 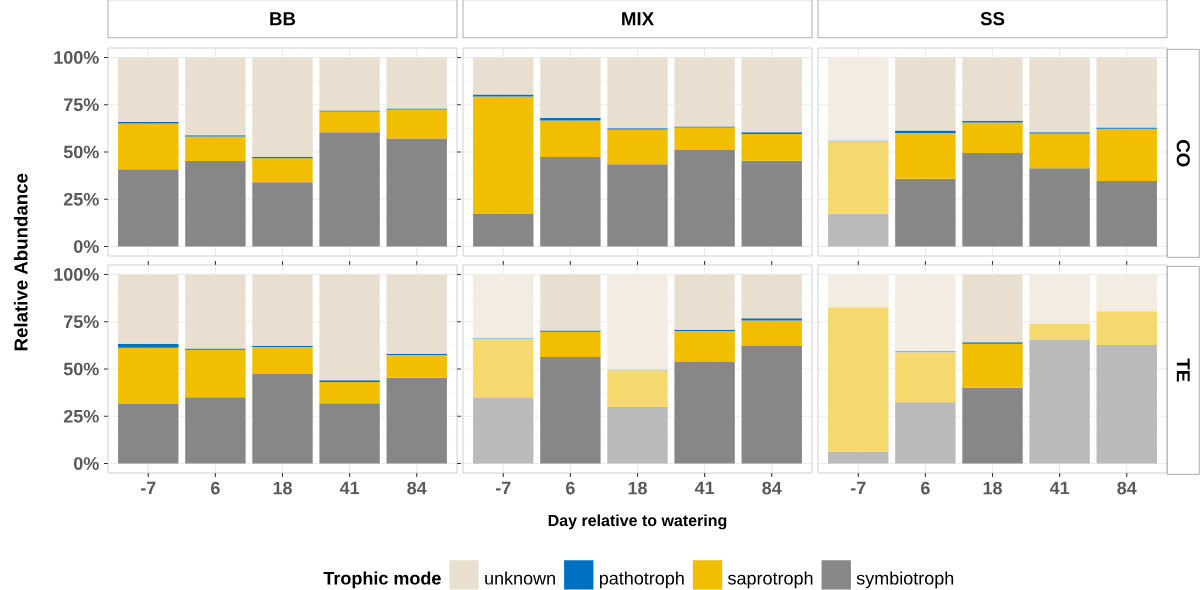 What do you see at coordinates (770, 580) in the screenshot?
I see `legend-label: saprotroph` at bounding box center [770, 580].